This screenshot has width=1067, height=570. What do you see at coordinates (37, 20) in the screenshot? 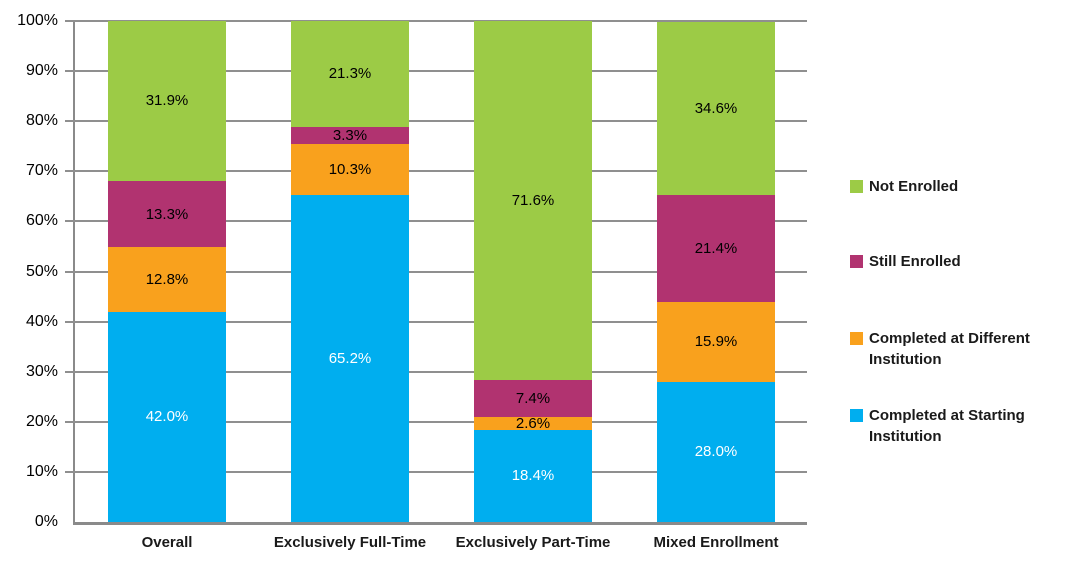
I see `y-axis-tick-label: 100%` at bounding box center [37, 20].